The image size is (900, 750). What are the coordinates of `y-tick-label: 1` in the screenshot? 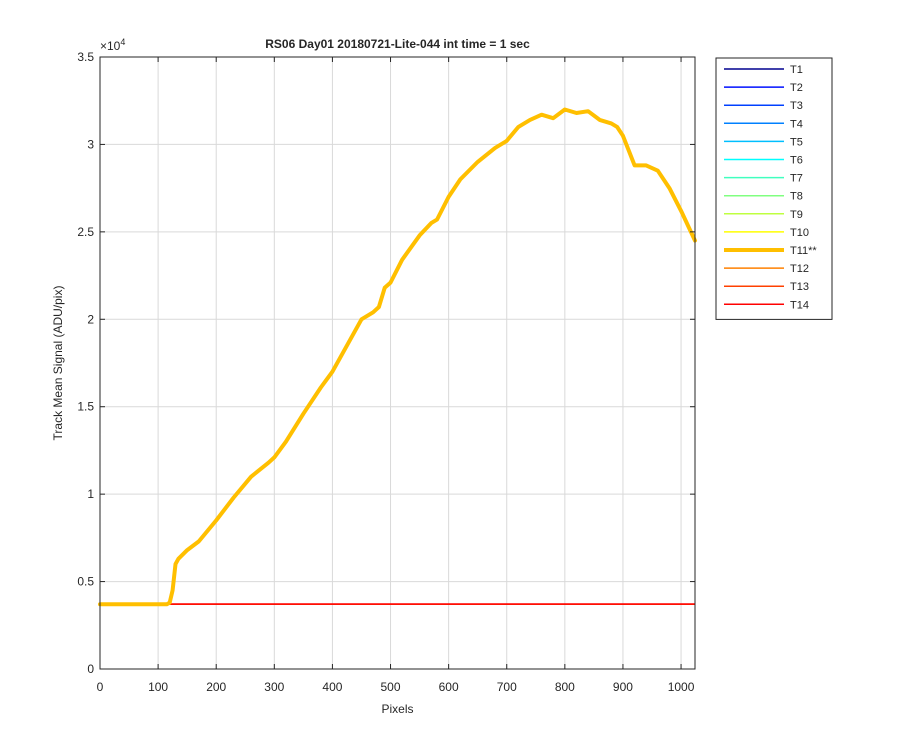 It's located at (90, 494).